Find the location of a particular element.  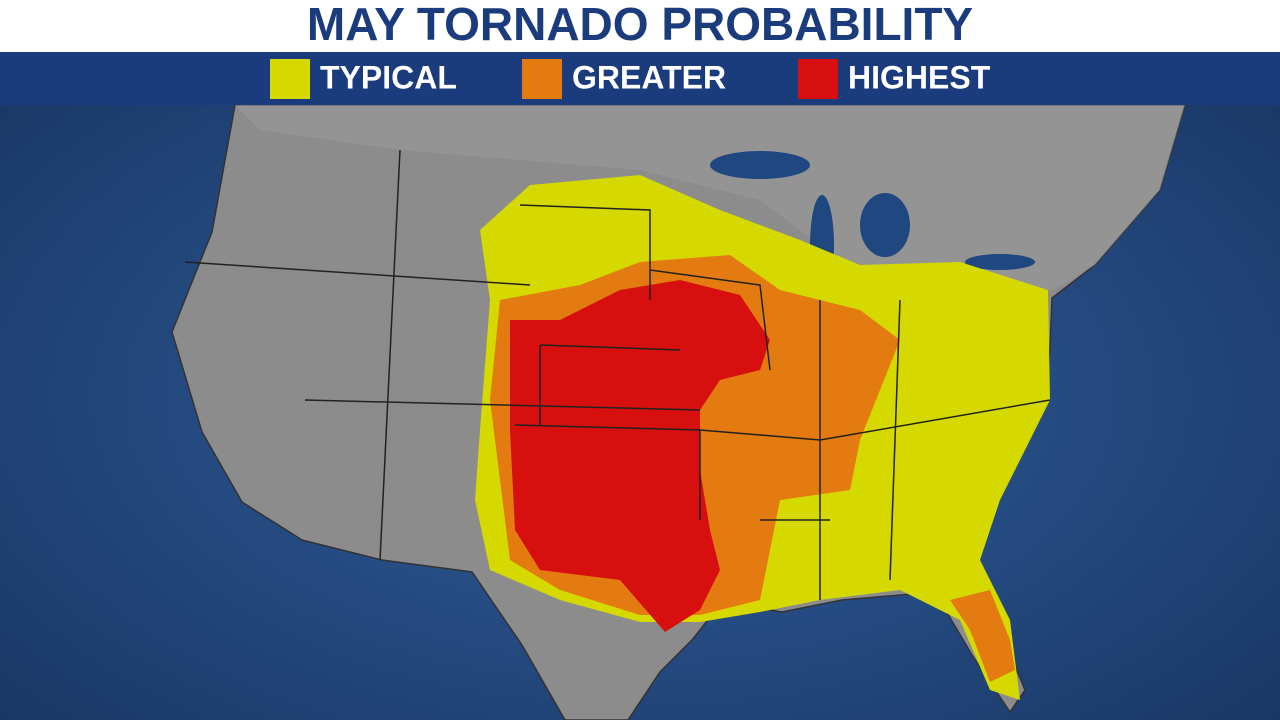

zone-highest is located at coordinates (640, 456).